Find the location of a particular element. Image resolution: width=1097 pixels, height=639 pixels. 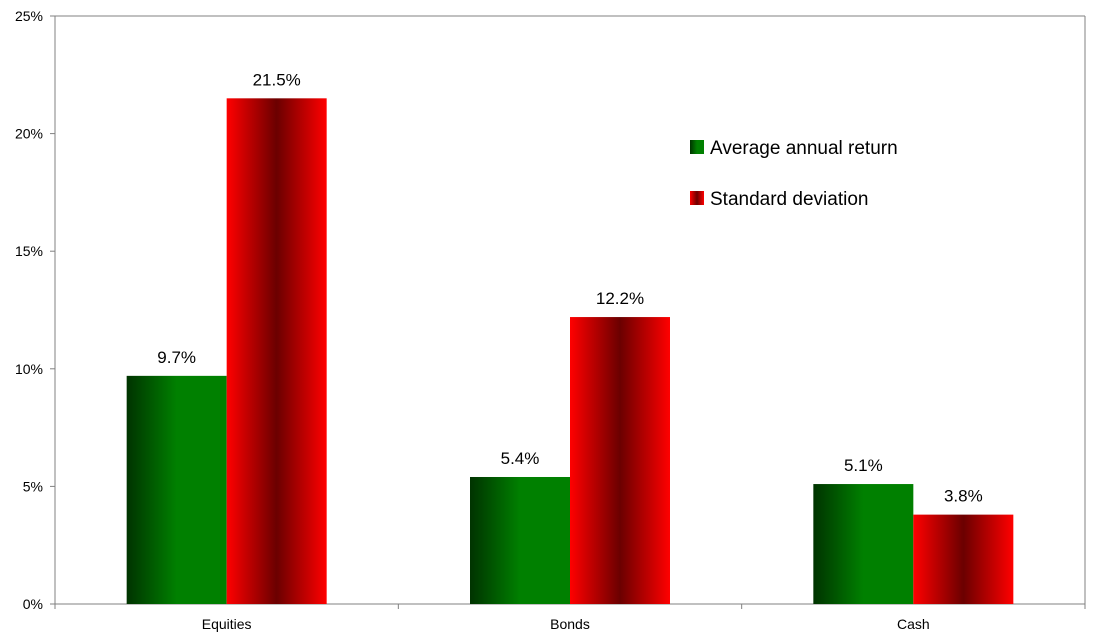

data-label: 3.8% is located at coordinates (963, 496).